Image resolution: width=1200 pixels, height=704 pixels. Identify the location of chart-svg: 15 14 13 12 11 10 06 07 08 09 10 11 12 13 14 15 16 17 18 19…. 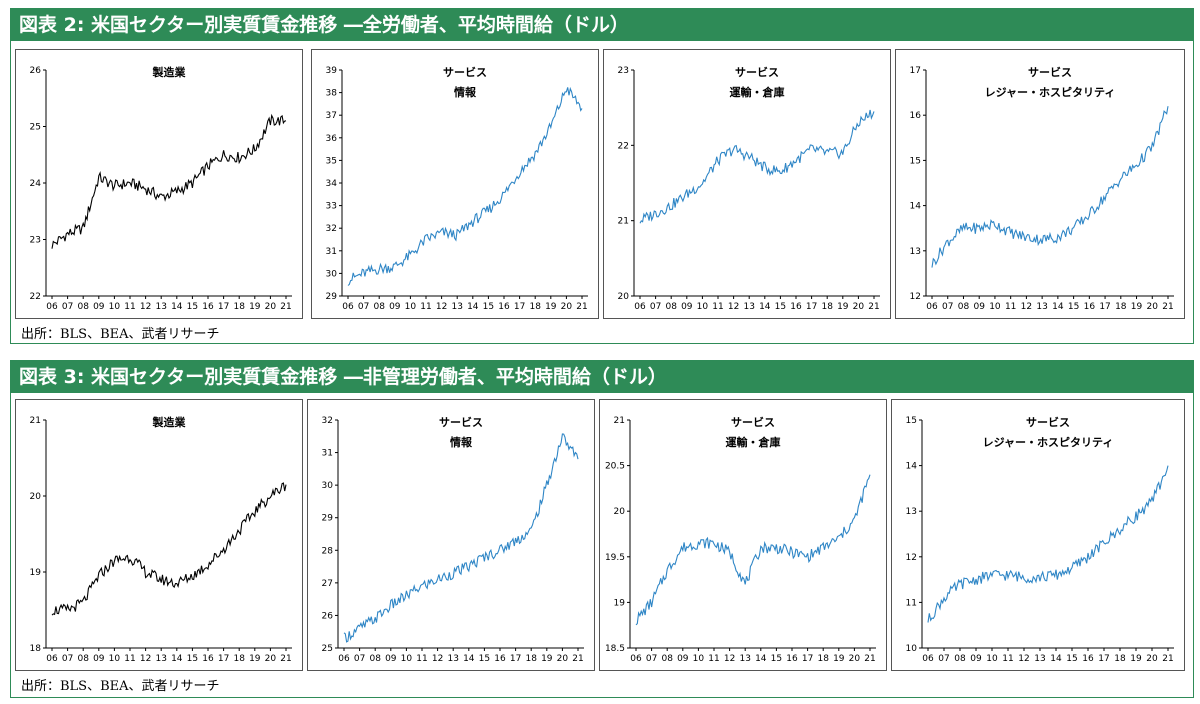
(1040, 539).